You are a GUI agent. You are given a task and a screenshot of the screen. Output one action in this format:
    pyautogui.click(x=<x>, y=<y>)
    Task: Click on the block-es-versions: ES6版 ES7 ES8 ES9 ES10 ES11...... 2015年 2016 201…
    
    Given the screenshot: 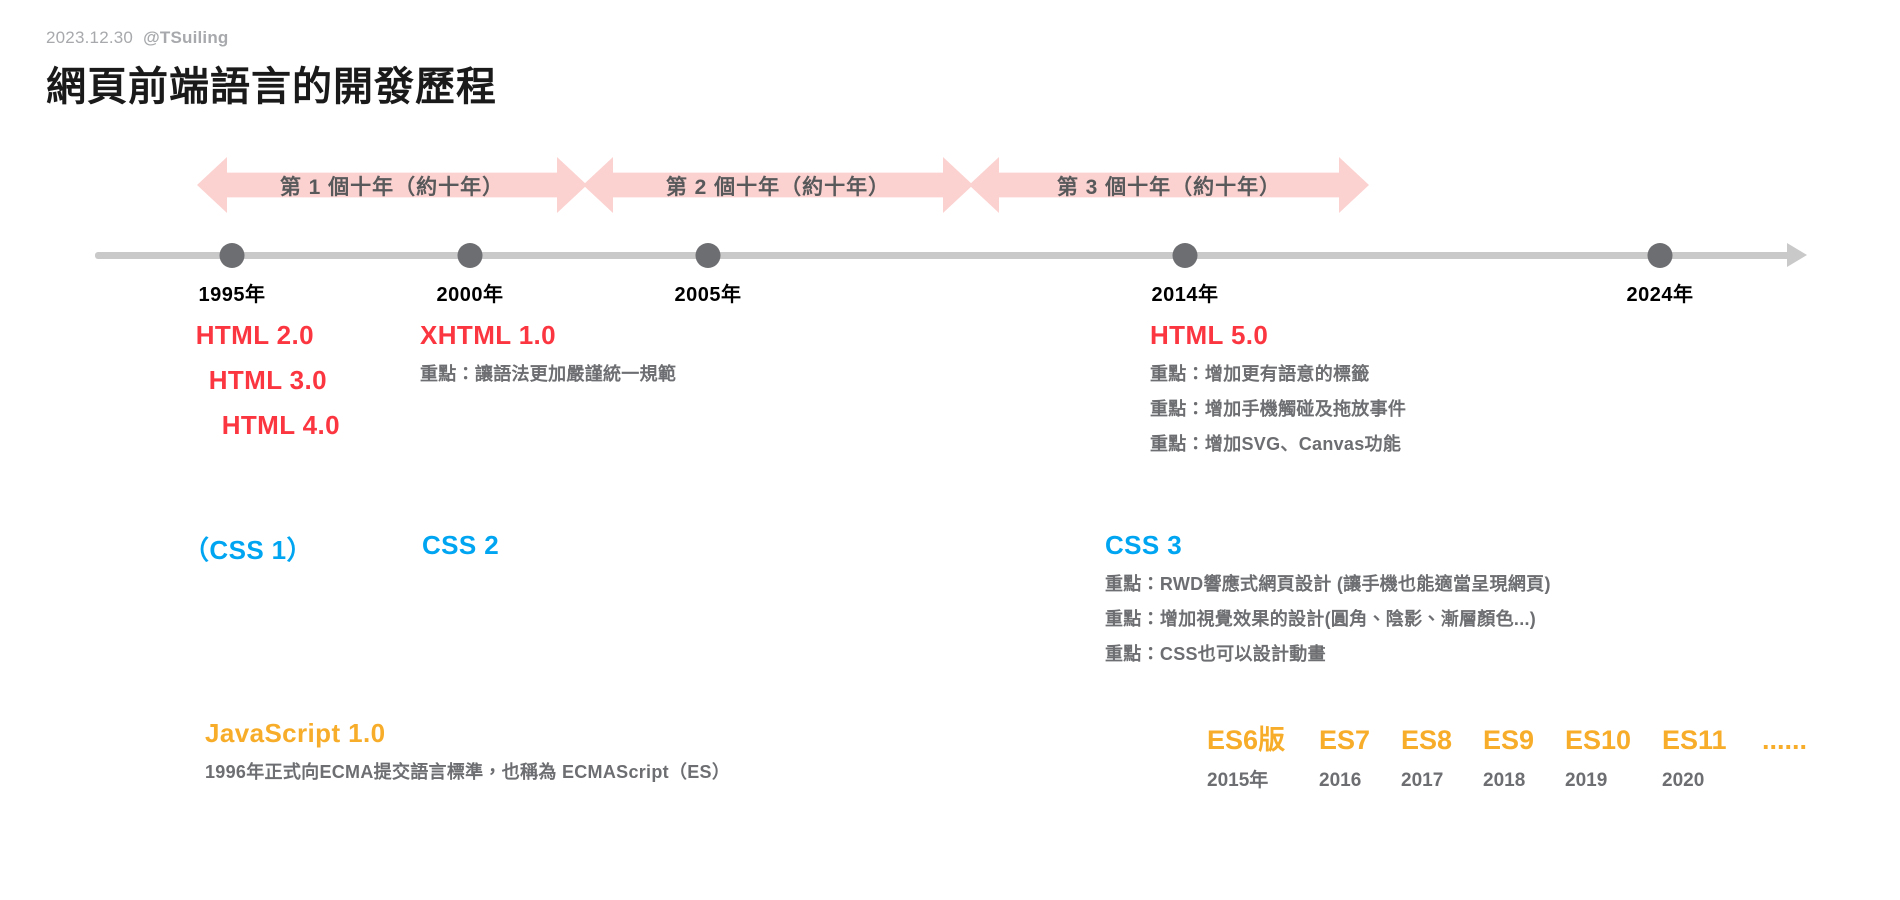 What is the action you would take?
    pyautogui.click(x=1507, y=755)
    